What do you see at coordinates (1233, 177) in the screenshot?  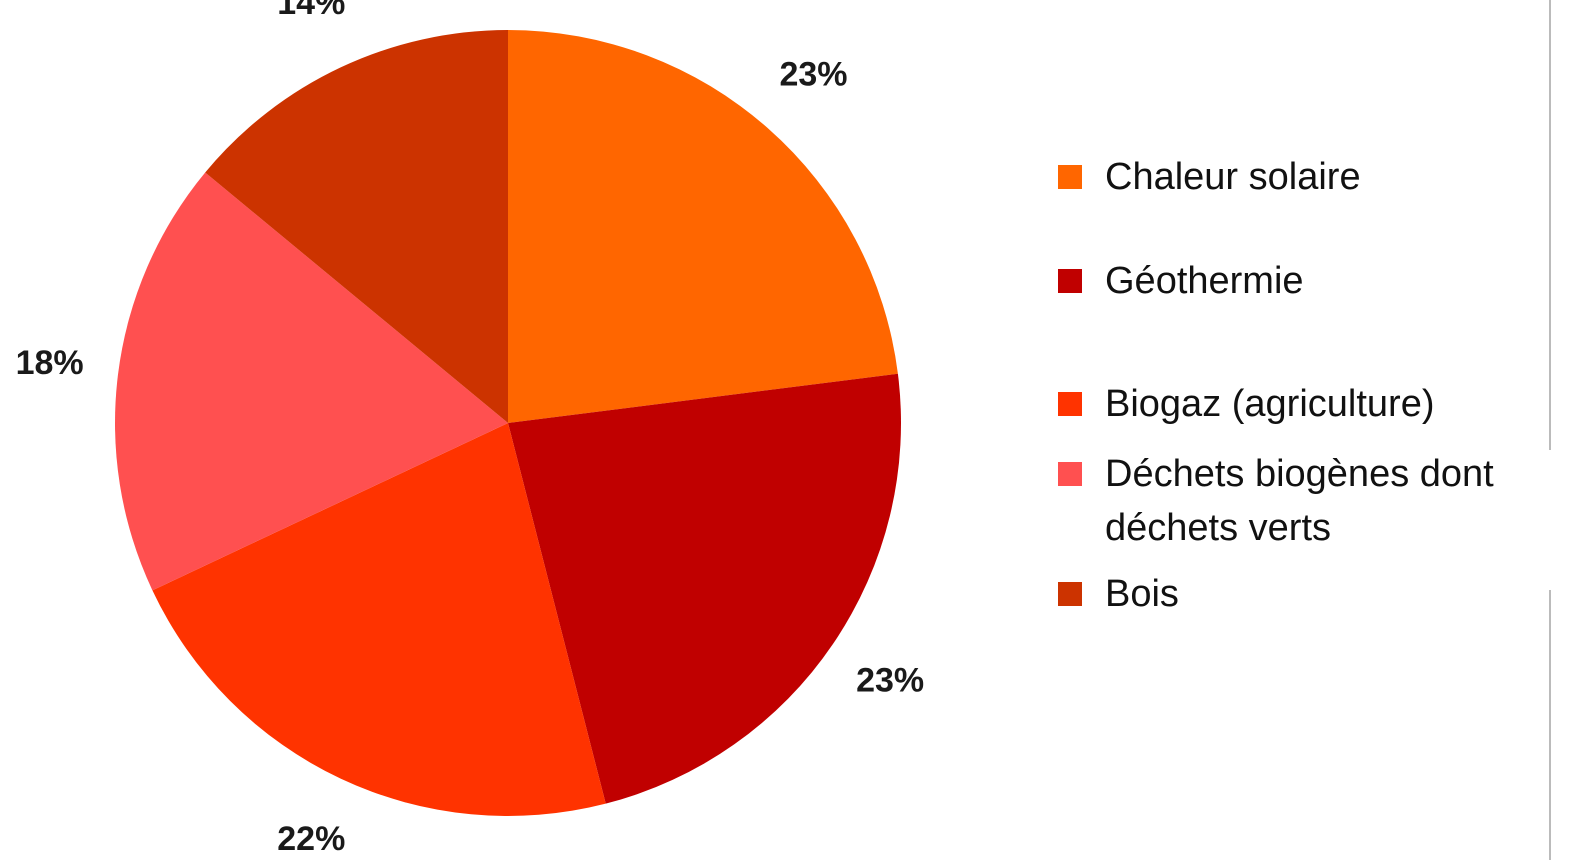 I see `legend-label: Chaleur solaire` at bounding box center [1233, 177].